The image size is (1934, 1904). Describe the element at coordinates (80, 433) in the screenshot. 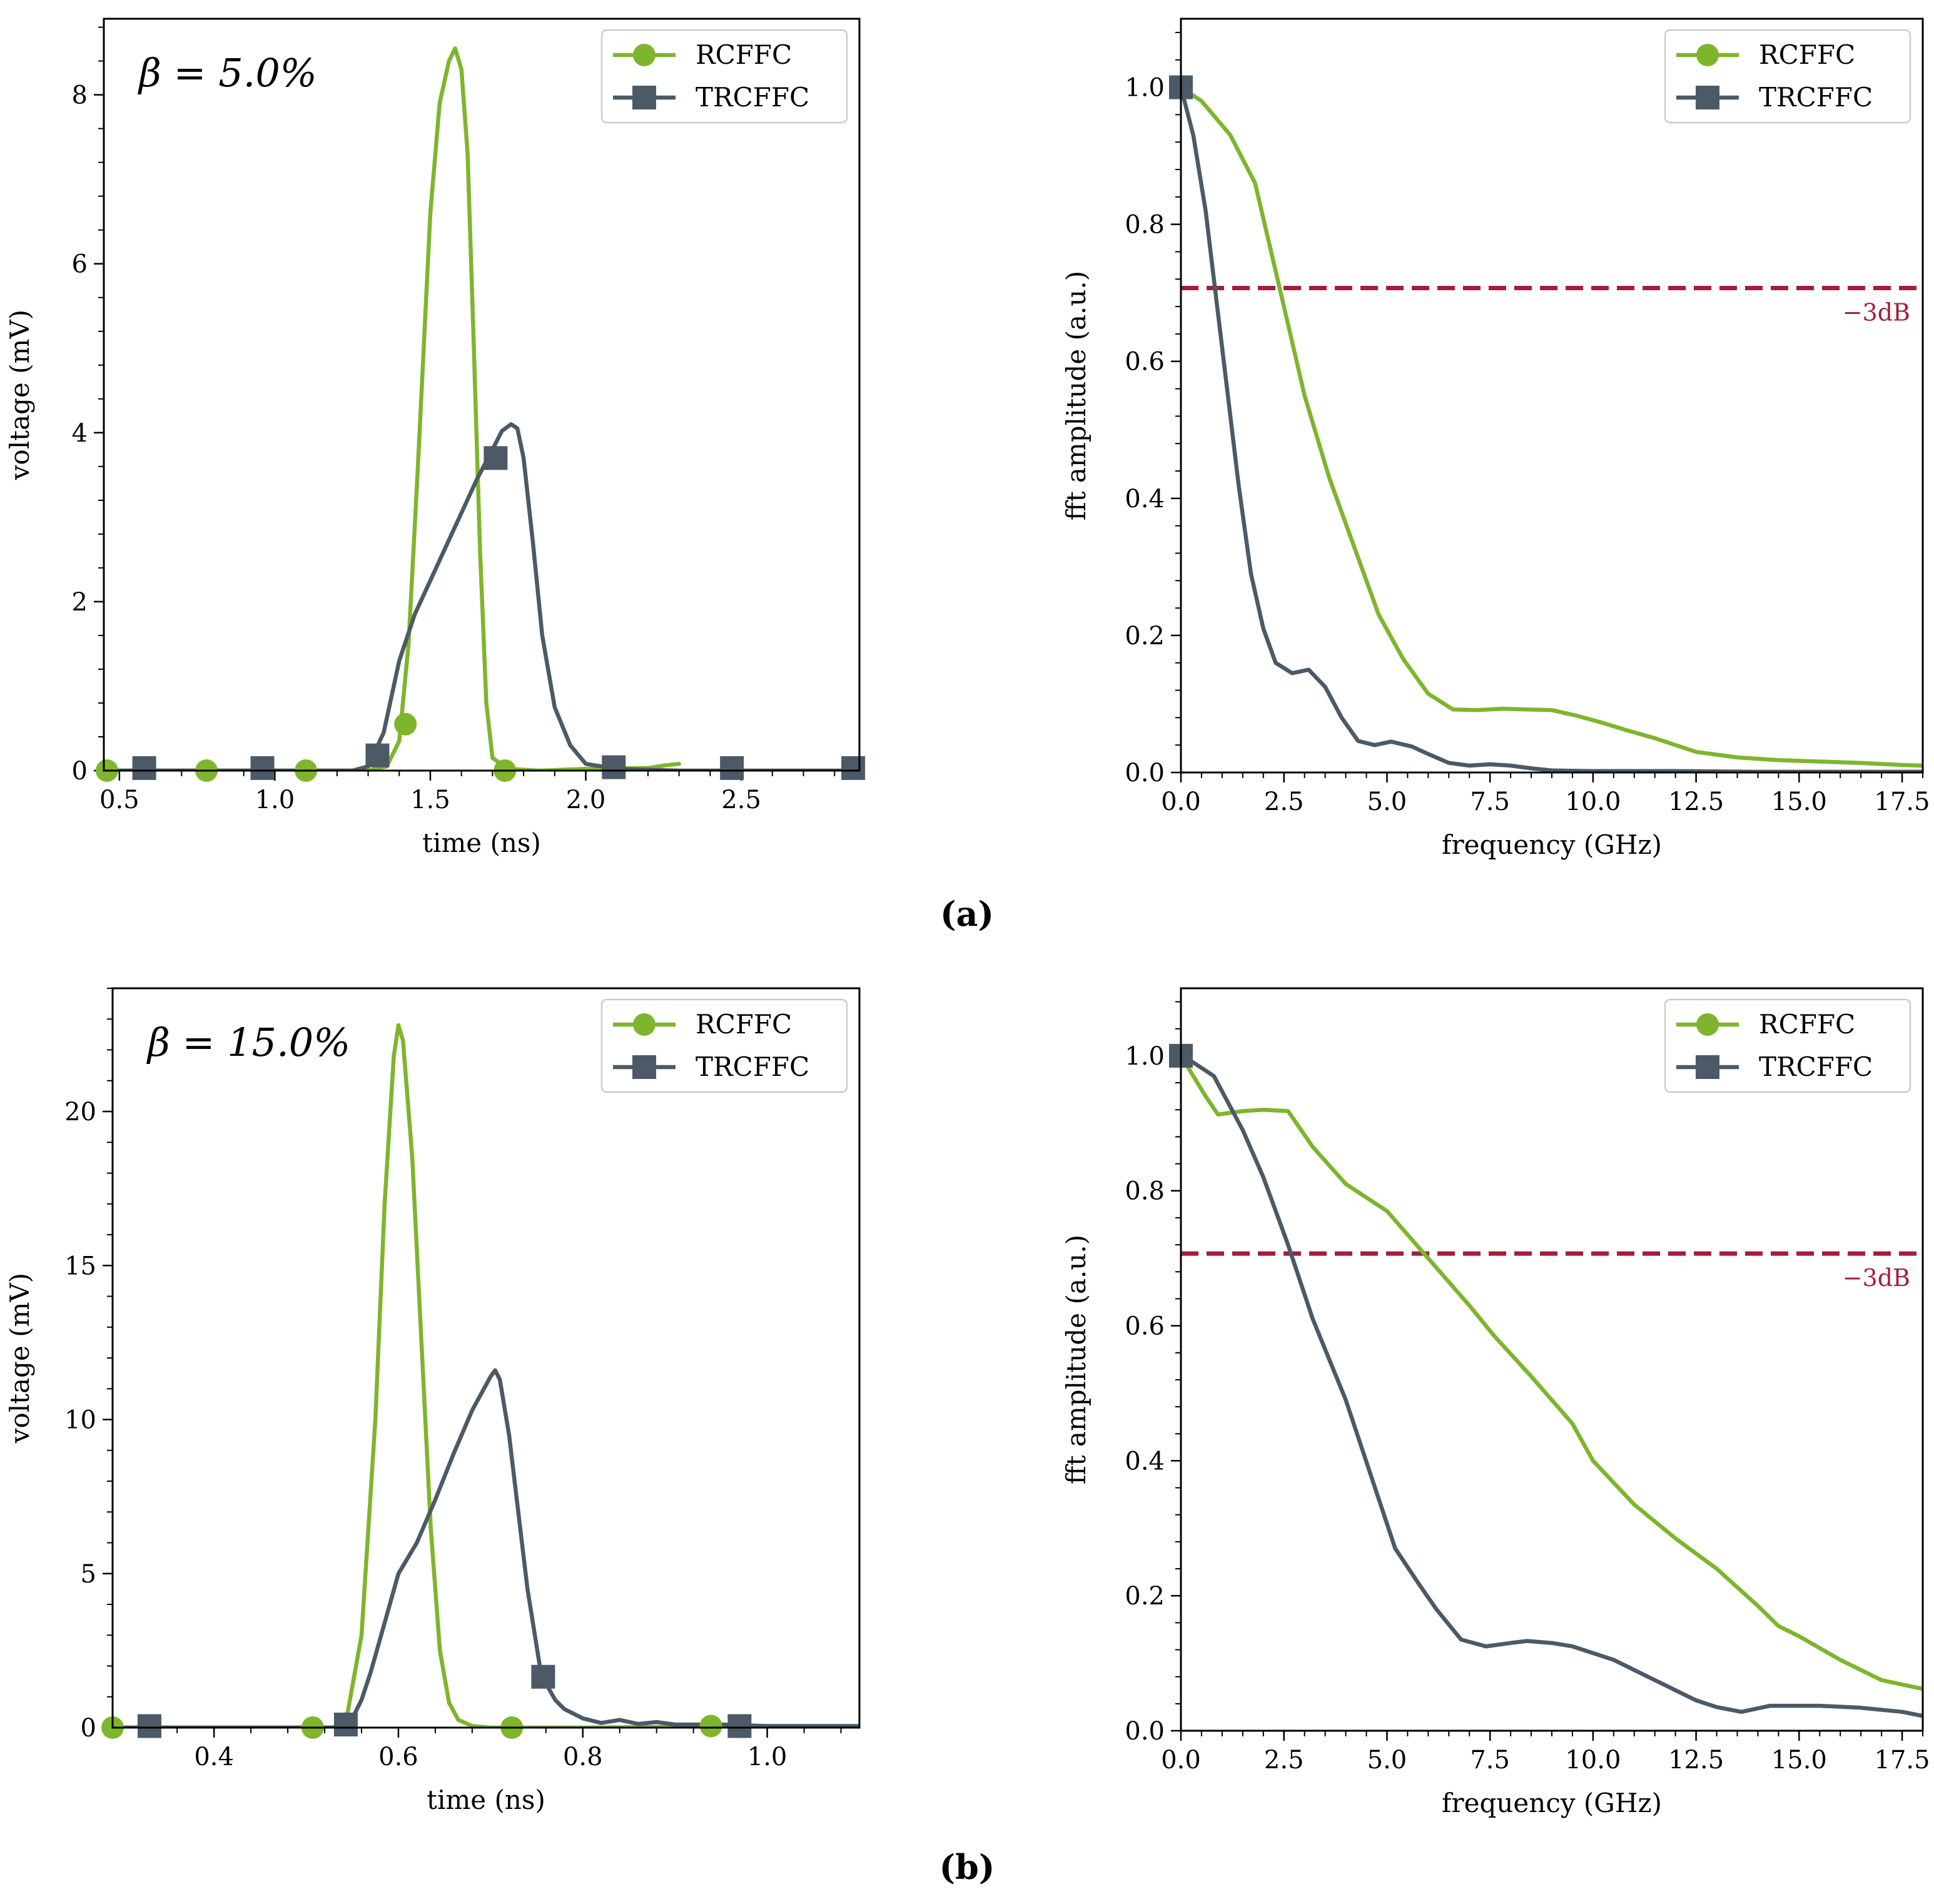

I see `y-tick-label: 4` at that location.